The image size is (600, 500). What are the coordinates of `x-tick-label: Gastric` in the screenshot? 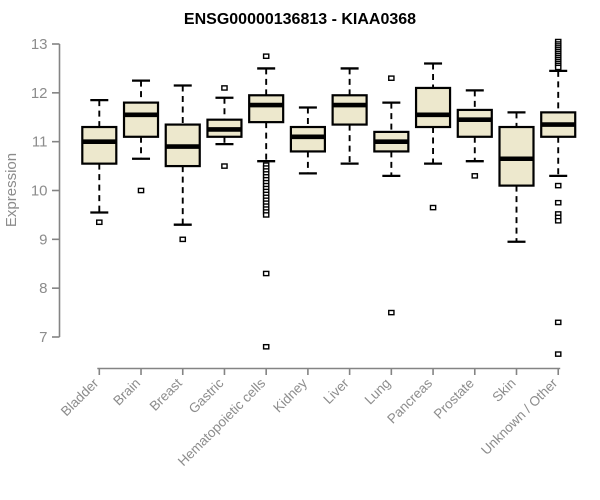 It's located at (206, 395).